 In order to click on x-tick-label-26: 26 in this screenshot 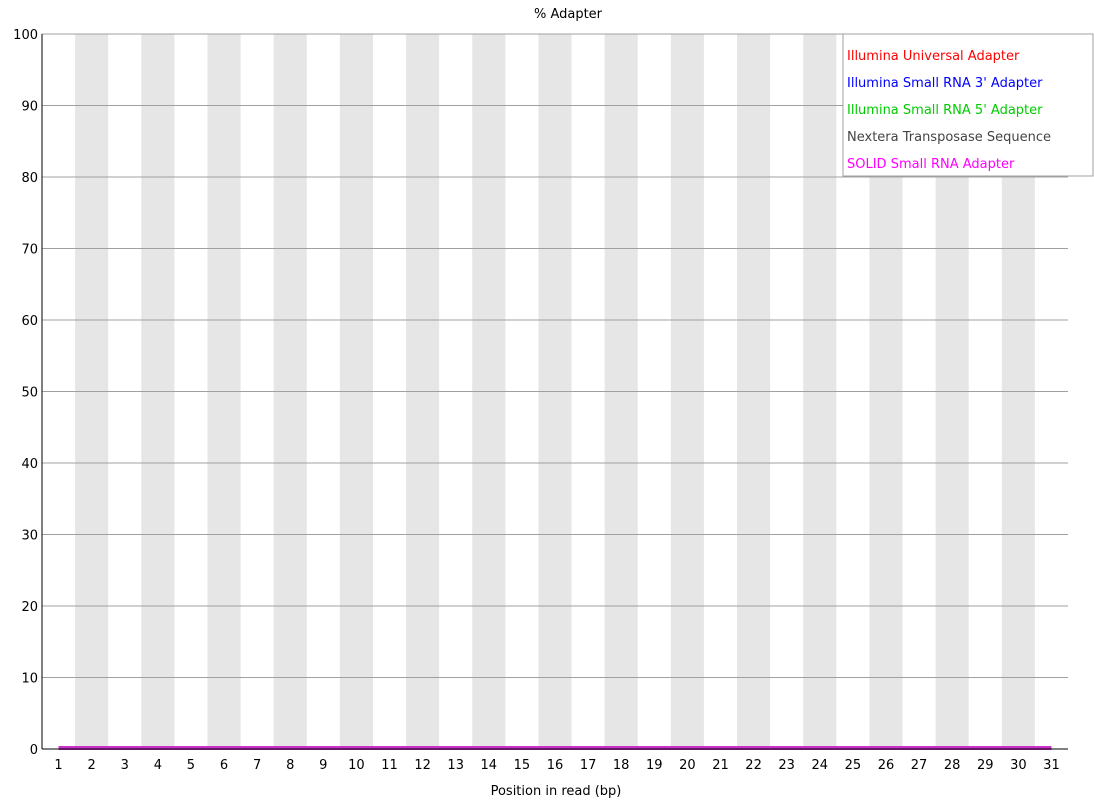, I will do `click(886, 765)`.